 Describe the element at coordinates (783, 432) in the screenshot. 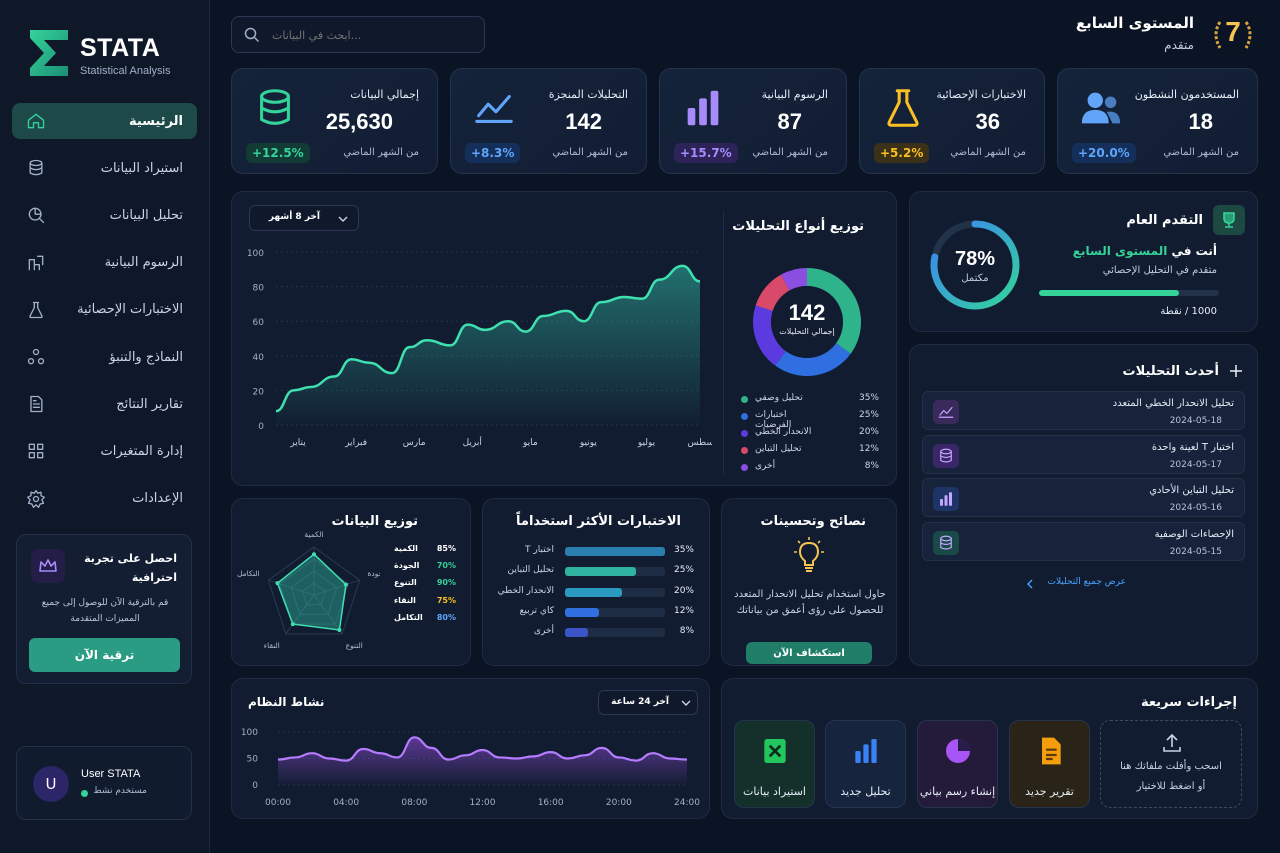

I see `legend-label: الانحدار الخطي` at that location.